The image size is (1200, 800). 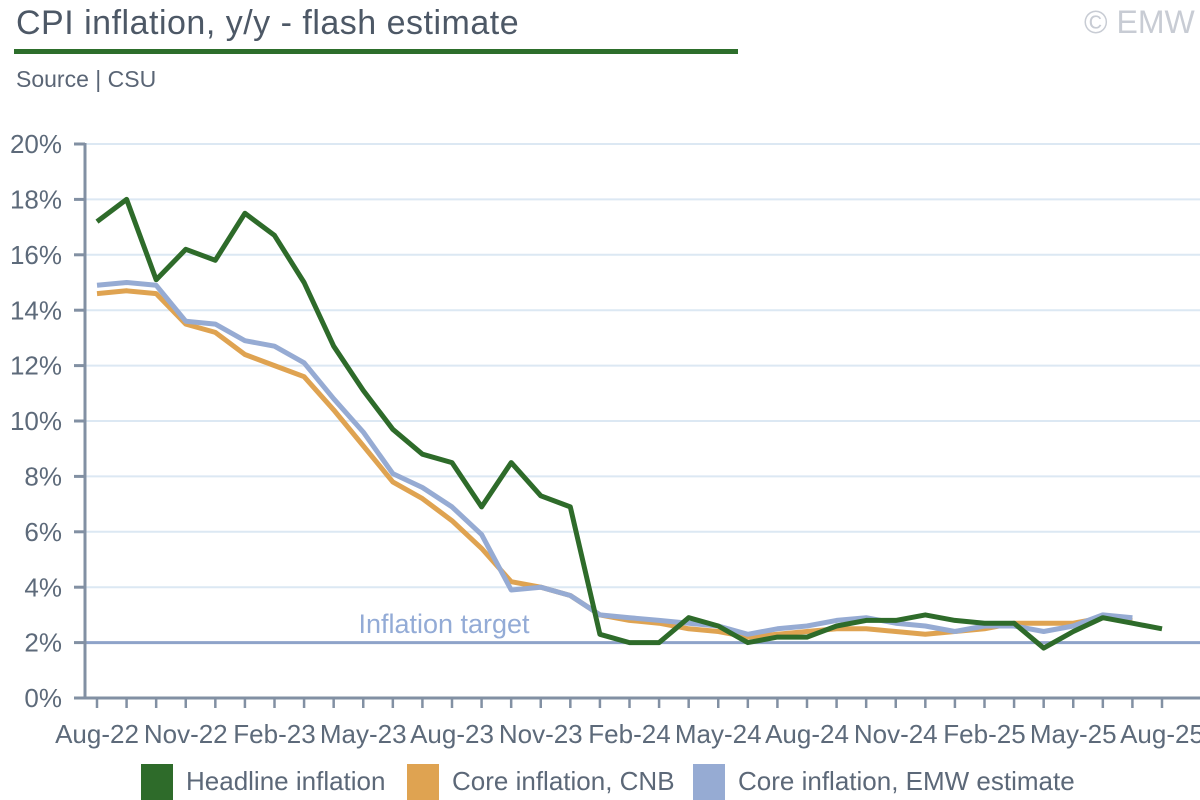 What do you see at coordinates (1160, 734) in the screenshot?
I see `x-axis-label: Aug-25` at bounding box center [1160, 734].